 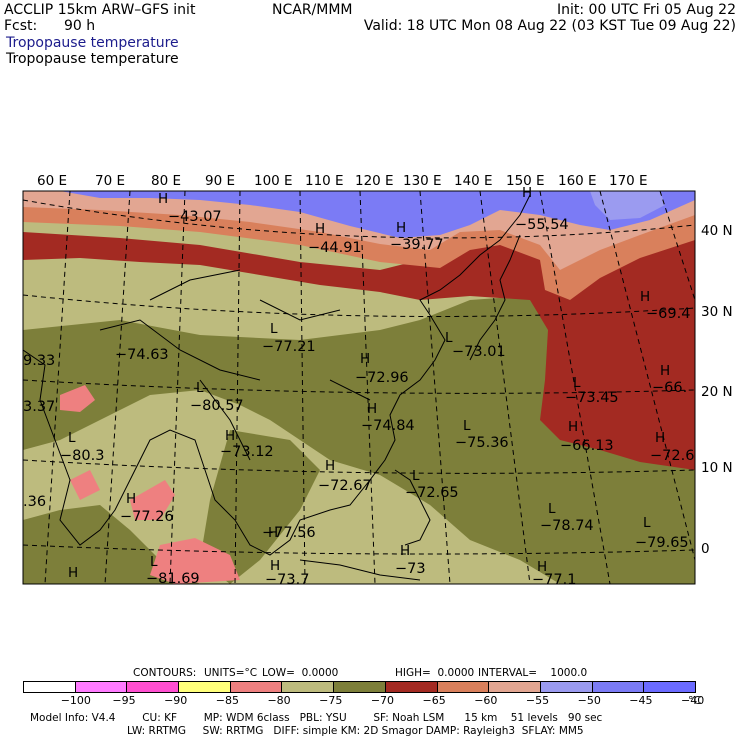 What do you see at coordinates (260, 507) in the screenshot?
I see `band-olive-indochina` at bounding box center [260, 507].